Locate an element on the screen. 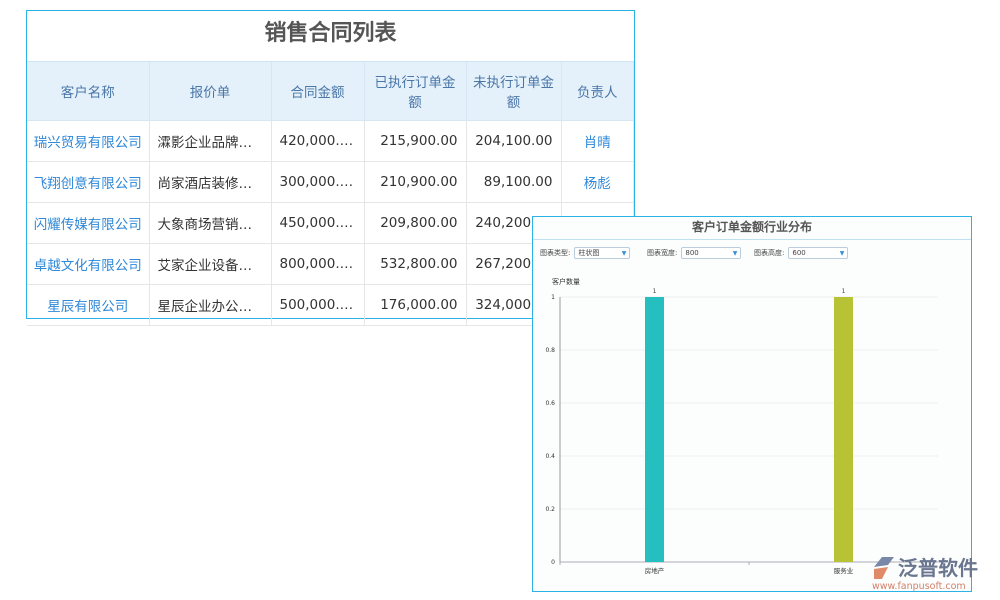 This screenshot has height=600, width=1000. y-tick-label: 0.6 is located at coordinates (550, 403).